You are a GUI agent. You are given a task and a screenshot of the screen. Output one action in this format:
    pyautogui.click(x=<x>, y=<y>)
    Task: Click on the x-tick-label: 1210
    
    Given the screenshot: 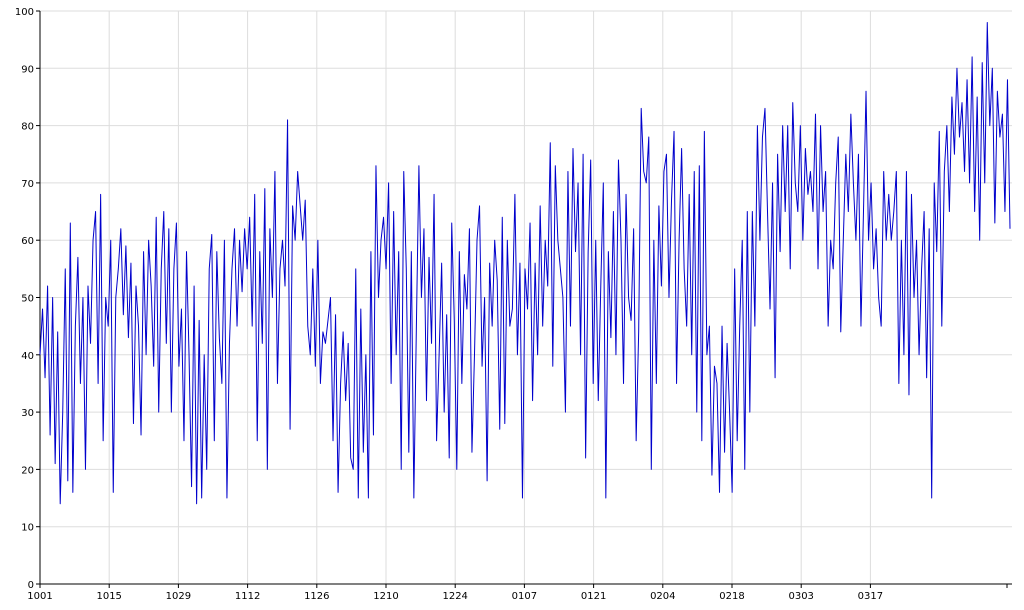 What is the action you would take?
    pyautogui.click(x=385, y=596)
    